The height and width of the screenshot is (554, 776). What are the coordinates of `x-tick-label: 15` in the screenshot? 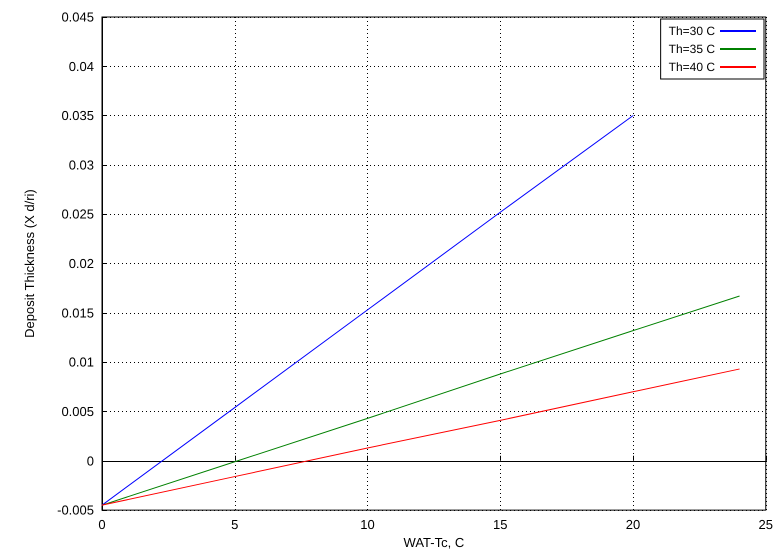 It's located at (500, 524).